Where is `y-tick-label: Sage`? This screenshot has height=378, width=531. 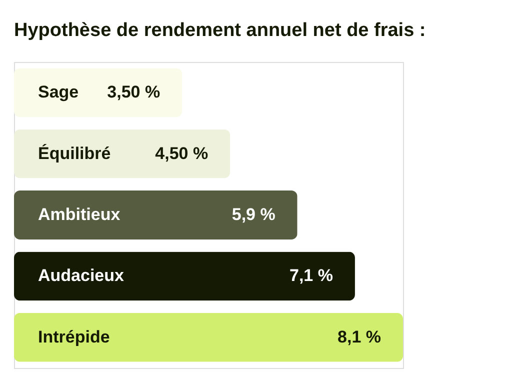
y-tick-label: Sage is located at coordinates (58, 92).